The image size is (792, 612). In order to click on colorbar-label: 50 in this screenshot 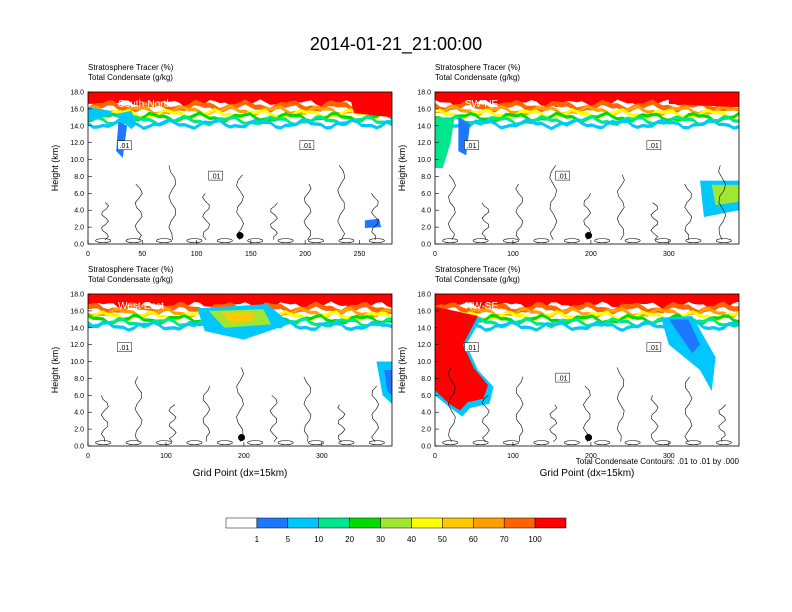, I will do `click(442, 539)`.